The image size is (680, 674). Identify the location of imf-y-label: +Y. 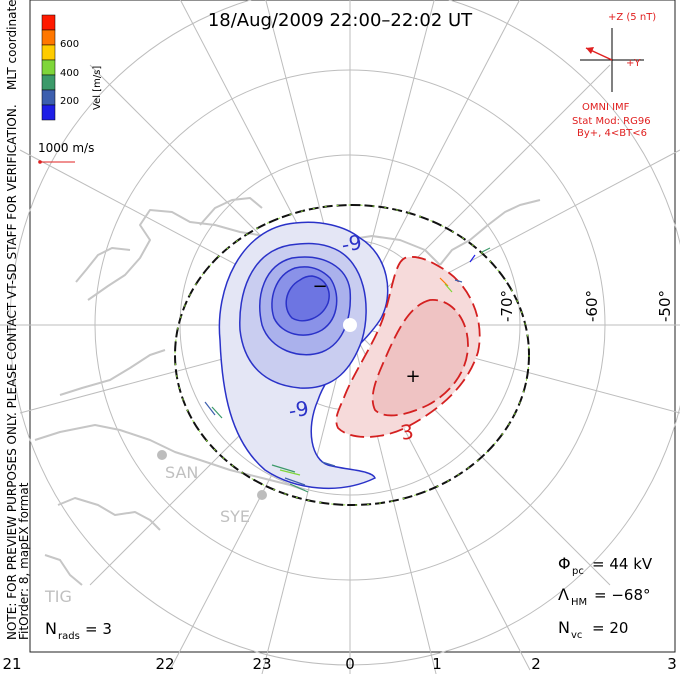
(633, 63).